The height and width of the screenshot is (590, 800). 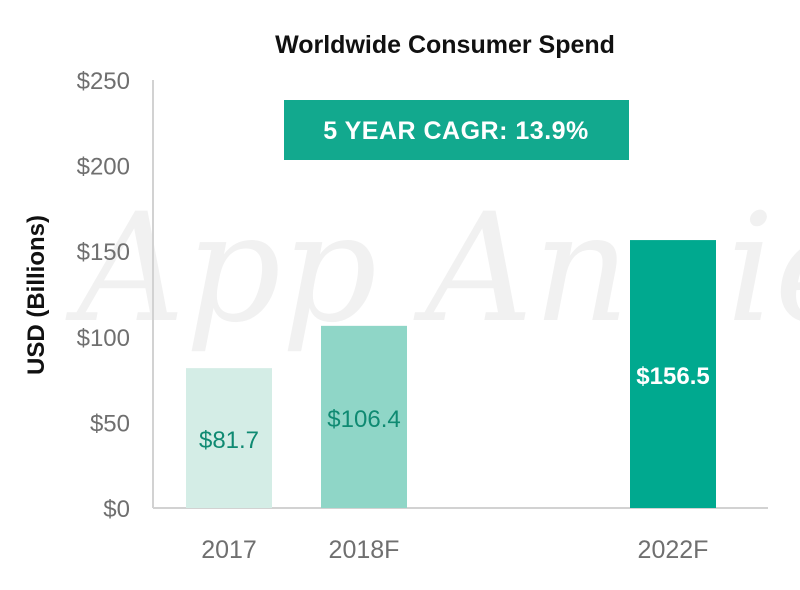 I want to click on y-tick-label: $200, so click(x=103, y=167).